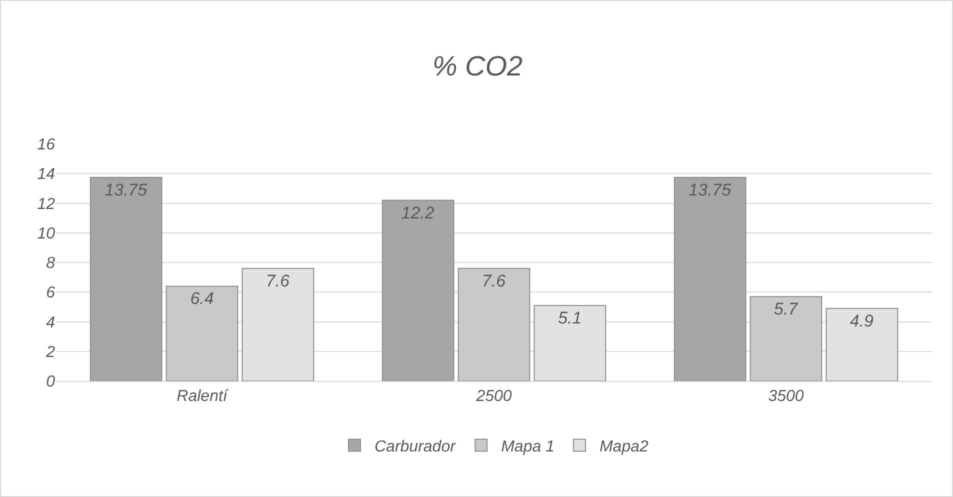 Image resolution: width=953 pixels, height=497 pixels. I want to click on legend-label: Mapa2, so click(623, 447).